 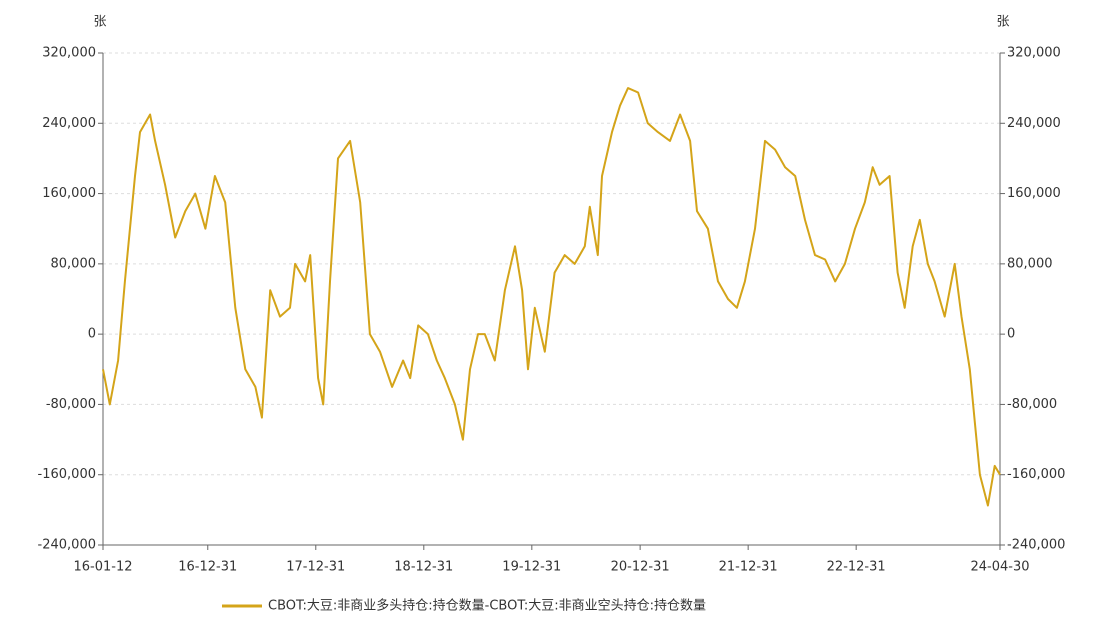 What do you see at coordinates (207, 567) in the screenshot?
I see `x-tick-label: 16-12-31` at bounding box center [207, 567].